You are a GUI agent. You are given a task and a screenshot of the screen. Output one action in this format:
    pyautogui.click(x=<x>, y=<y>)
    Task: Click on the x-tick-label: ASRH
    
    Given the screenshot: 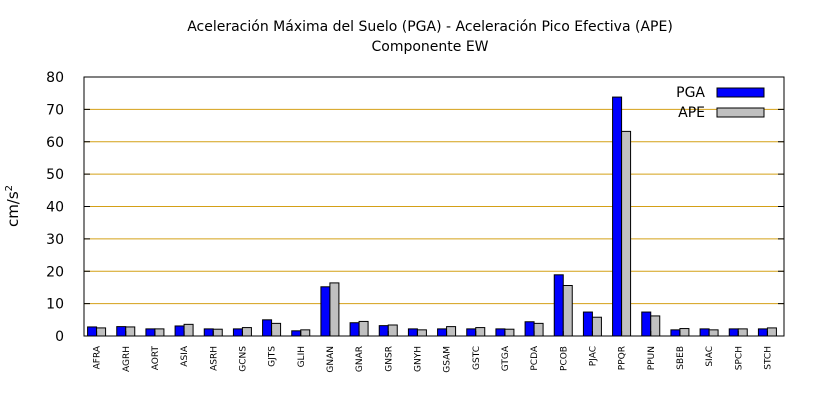 What is the action you would take?
    pyautogui.click(x=214, y=358)
    